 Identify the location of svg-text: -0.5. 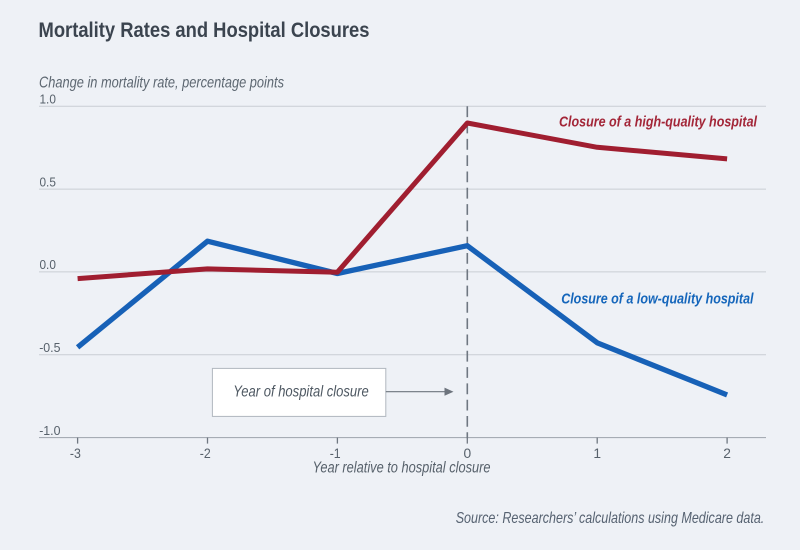
(49, 347).